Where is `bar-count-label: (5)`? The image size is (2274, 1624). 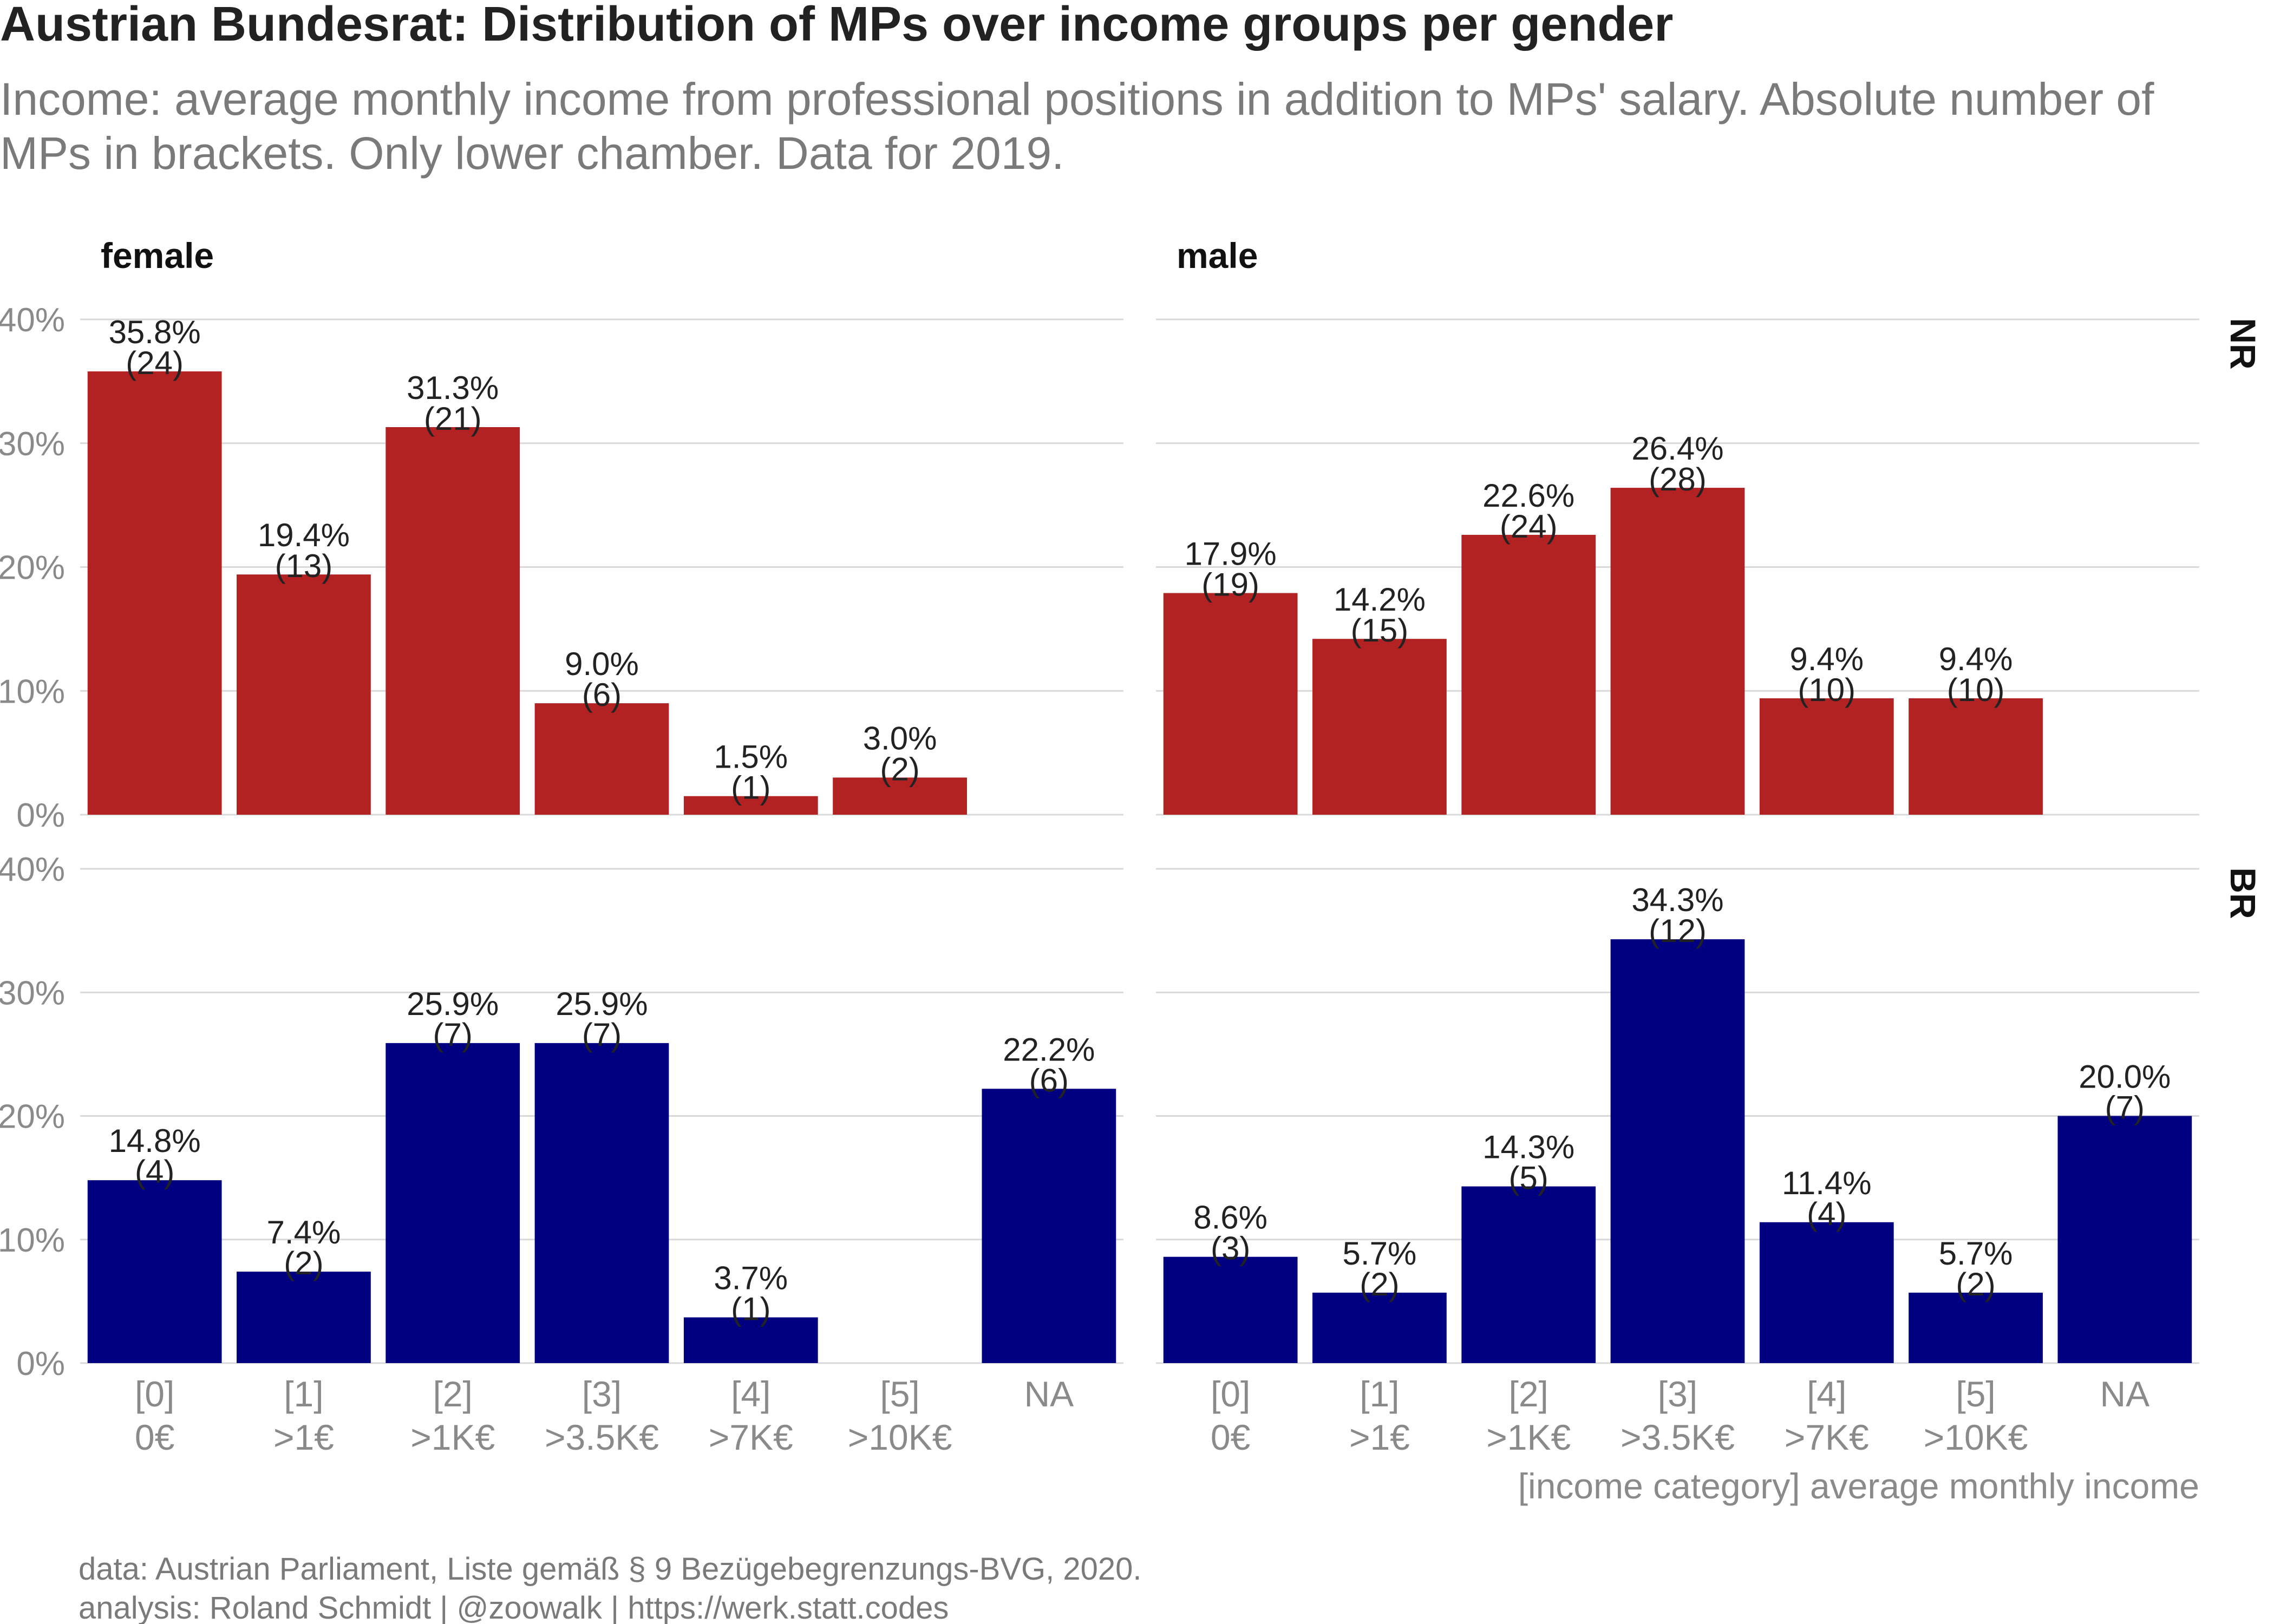
bar-count-label: (5) is located at coordinates (1529, 1178).